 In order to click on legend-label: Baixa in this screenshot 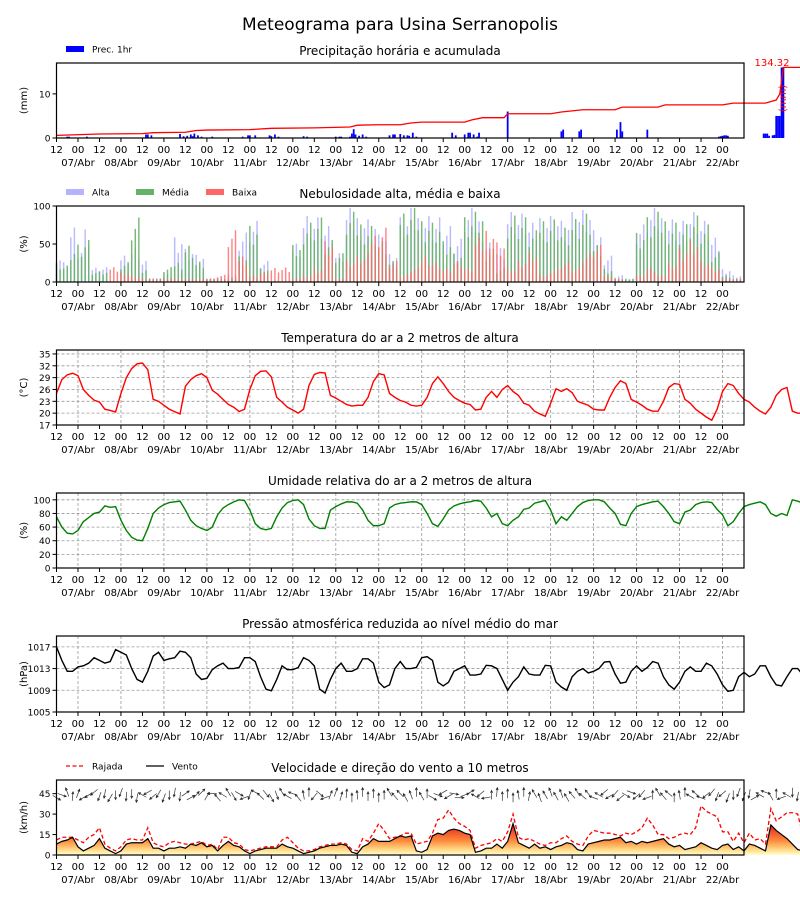, I will do `click(244, 194)`.